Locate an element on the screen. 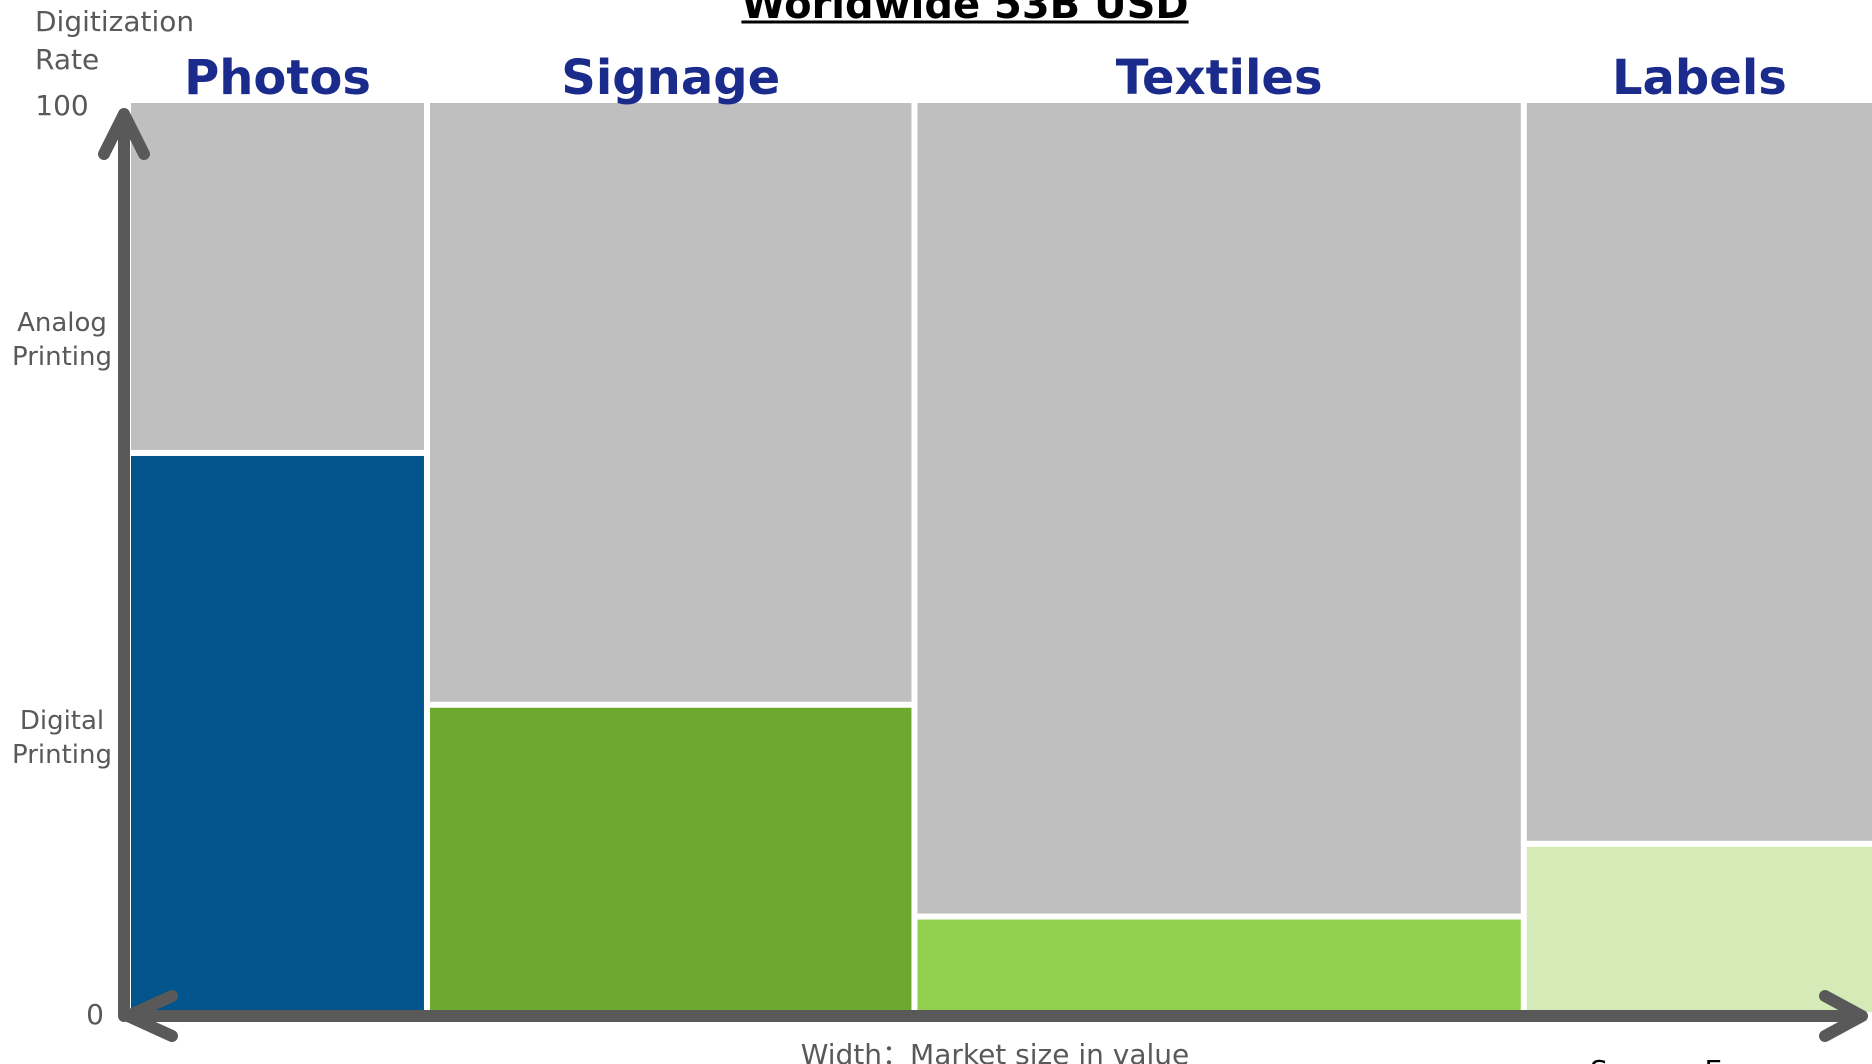 Image resolution: width=1872 pixels, height=1064 pixels. bar-digital-photos is located at coordinates (277, 734).